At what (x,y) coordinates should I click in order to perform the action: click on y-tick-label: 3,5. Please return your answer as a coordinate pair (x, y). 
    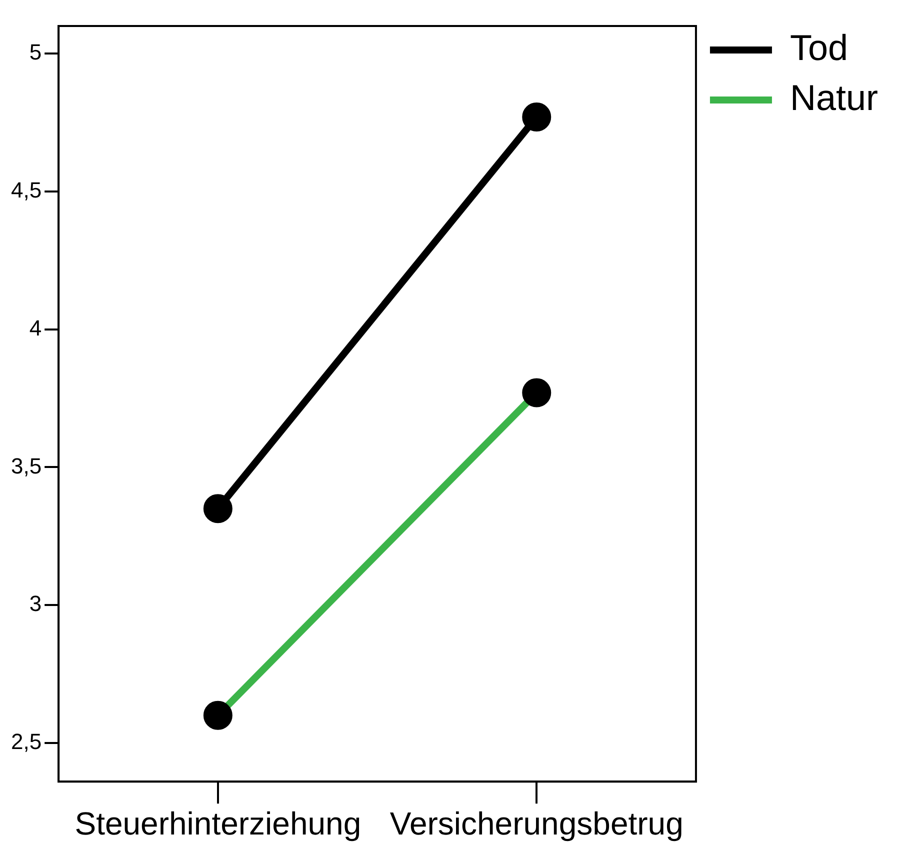
    Looking at the image, I should click on (26, 465).